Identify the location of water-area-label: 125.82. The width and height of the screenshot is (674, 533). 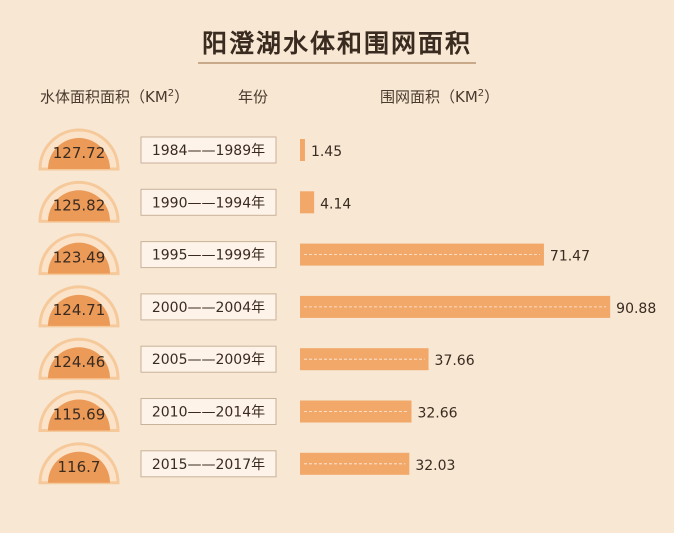
(79, 205).